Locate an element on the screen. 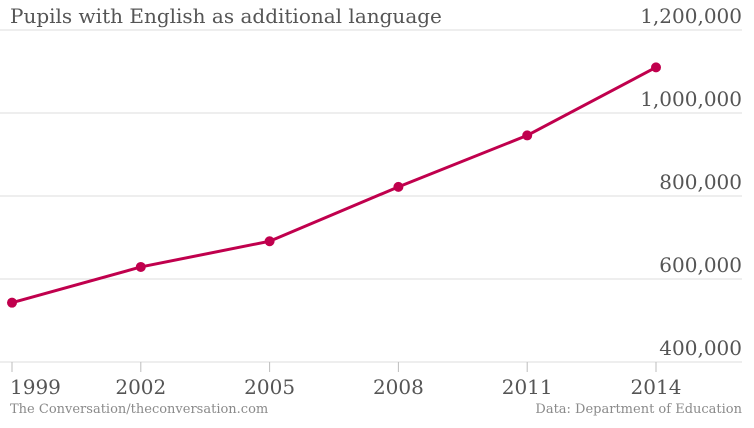  y-tick-labels: 400,000 600,000 800,000 1,000,000 1,200,000 is located at coordinates (691, 182).